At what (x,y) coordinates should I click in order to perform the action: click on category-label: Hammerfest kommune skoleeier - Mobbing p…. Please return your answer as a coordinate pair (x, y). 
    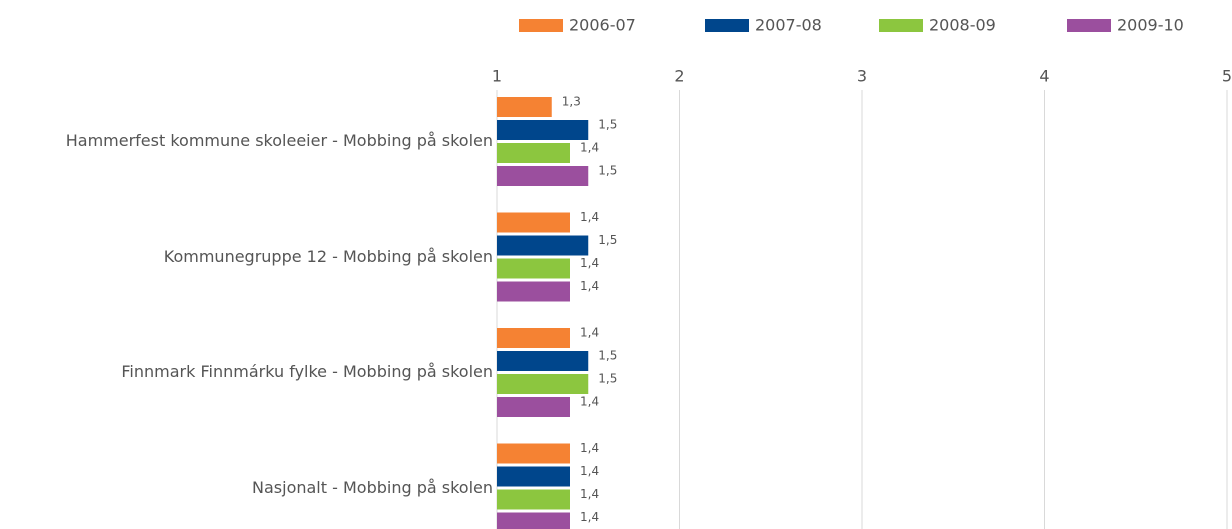
    Looking at the image, I should click on (279, 140).